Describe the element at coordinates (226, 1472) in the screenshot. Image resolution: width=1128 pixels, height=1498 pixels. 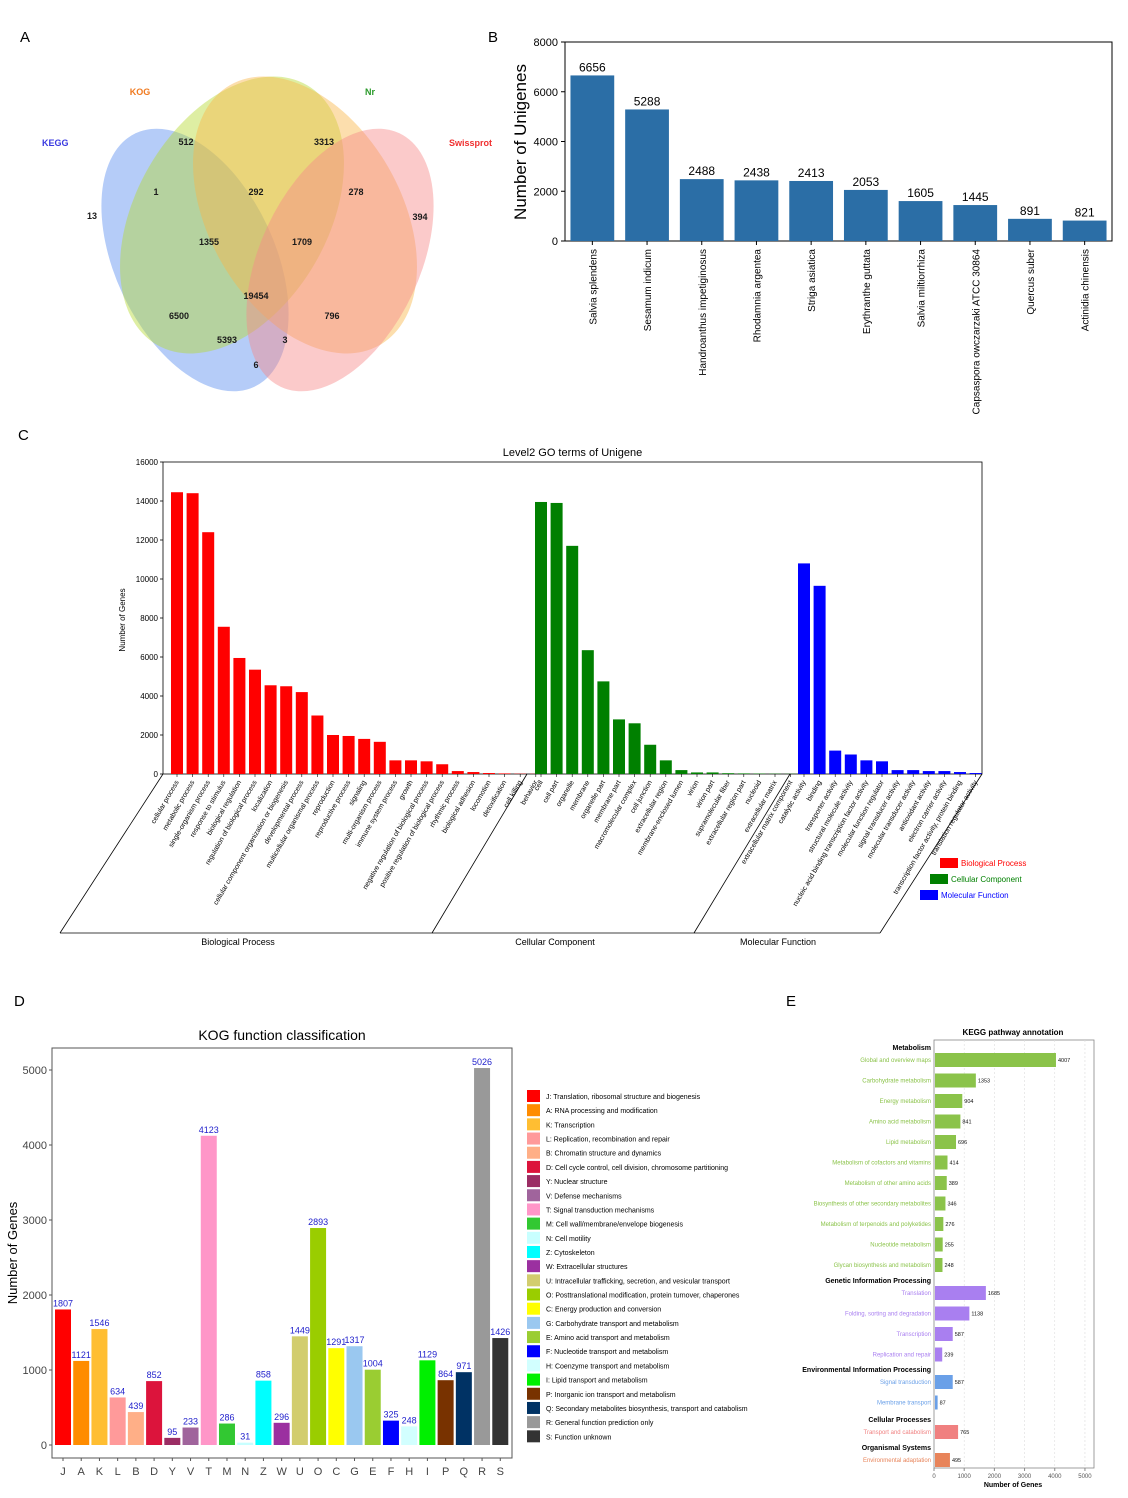
I see `kog-x-tick-label: M` at that location.